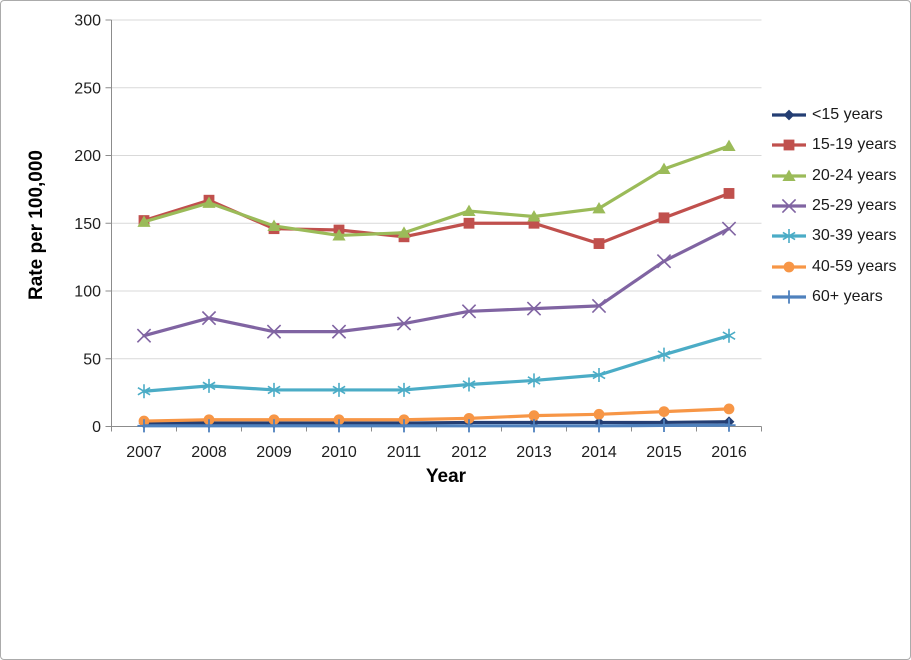 The height and width of the screenshot is (660, 911). I want to click on x-tick-label: 2011, so click(404, 452).